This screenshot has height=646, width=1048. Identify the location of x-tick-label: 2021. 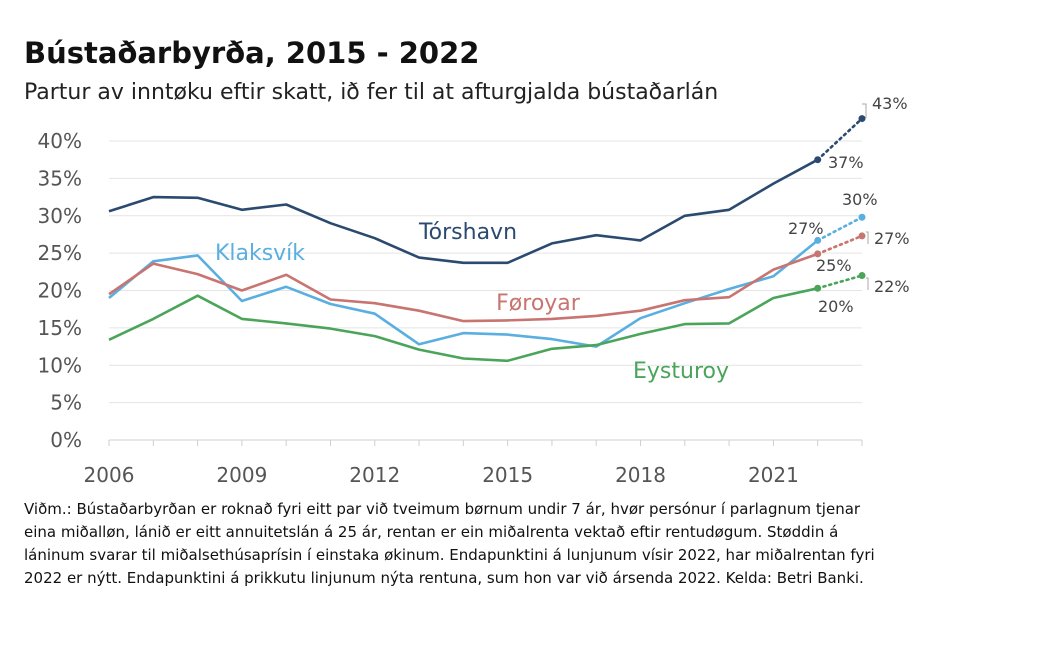
(773, 475).